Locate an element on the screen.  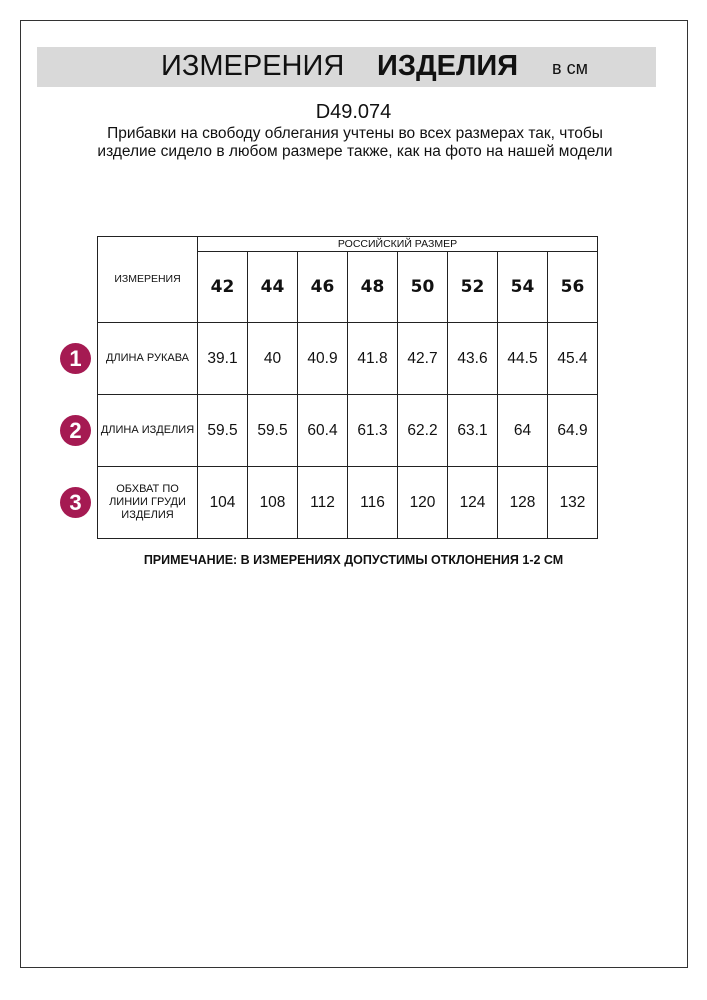
value-cell: 64 is located at coordinates (522, 430).